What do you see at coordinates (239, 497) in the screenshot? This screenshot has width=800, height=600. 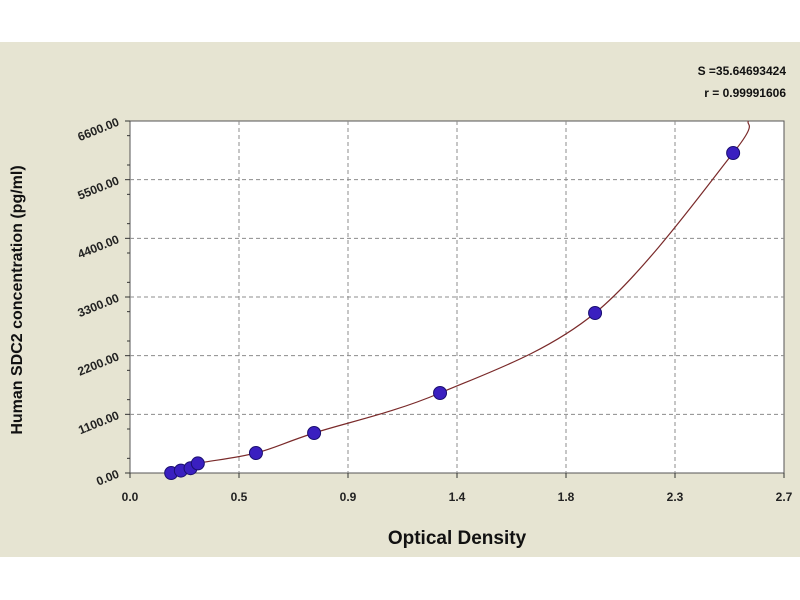 I see `x-tick-label: 0.5` at bounding box center [239, 497].